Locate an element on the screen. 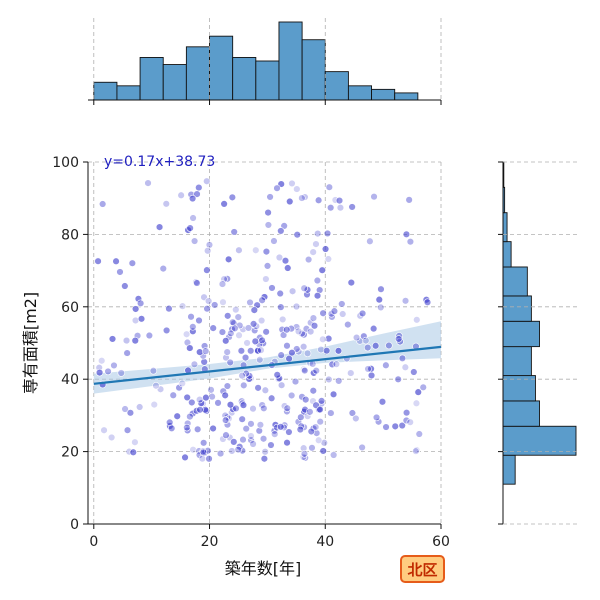 The height and width of the screenshot is (600, 600). regression-layer is located at coordinates (267, 365).